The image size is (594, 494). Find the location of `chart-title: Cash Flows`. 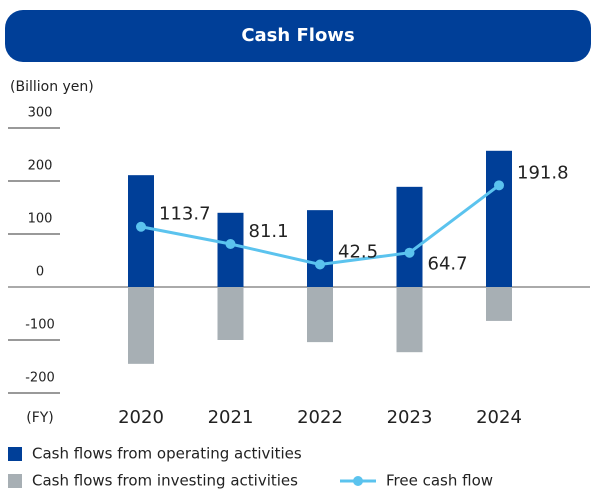

chart-title: Cash Flows is located at coordinates (297, 35).